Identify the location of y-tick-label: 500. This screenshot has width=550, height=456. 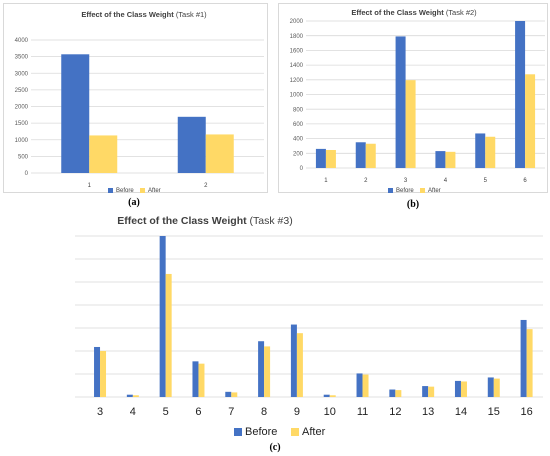
(23, 157).